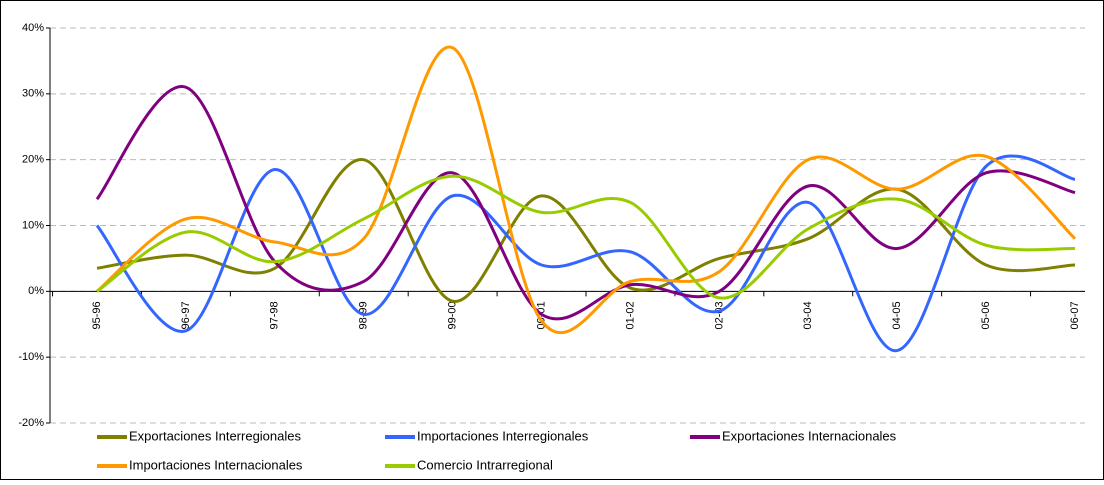 The image size is (1104, 485). I want to click on y-tick-label: 40%, so click(33, 28).